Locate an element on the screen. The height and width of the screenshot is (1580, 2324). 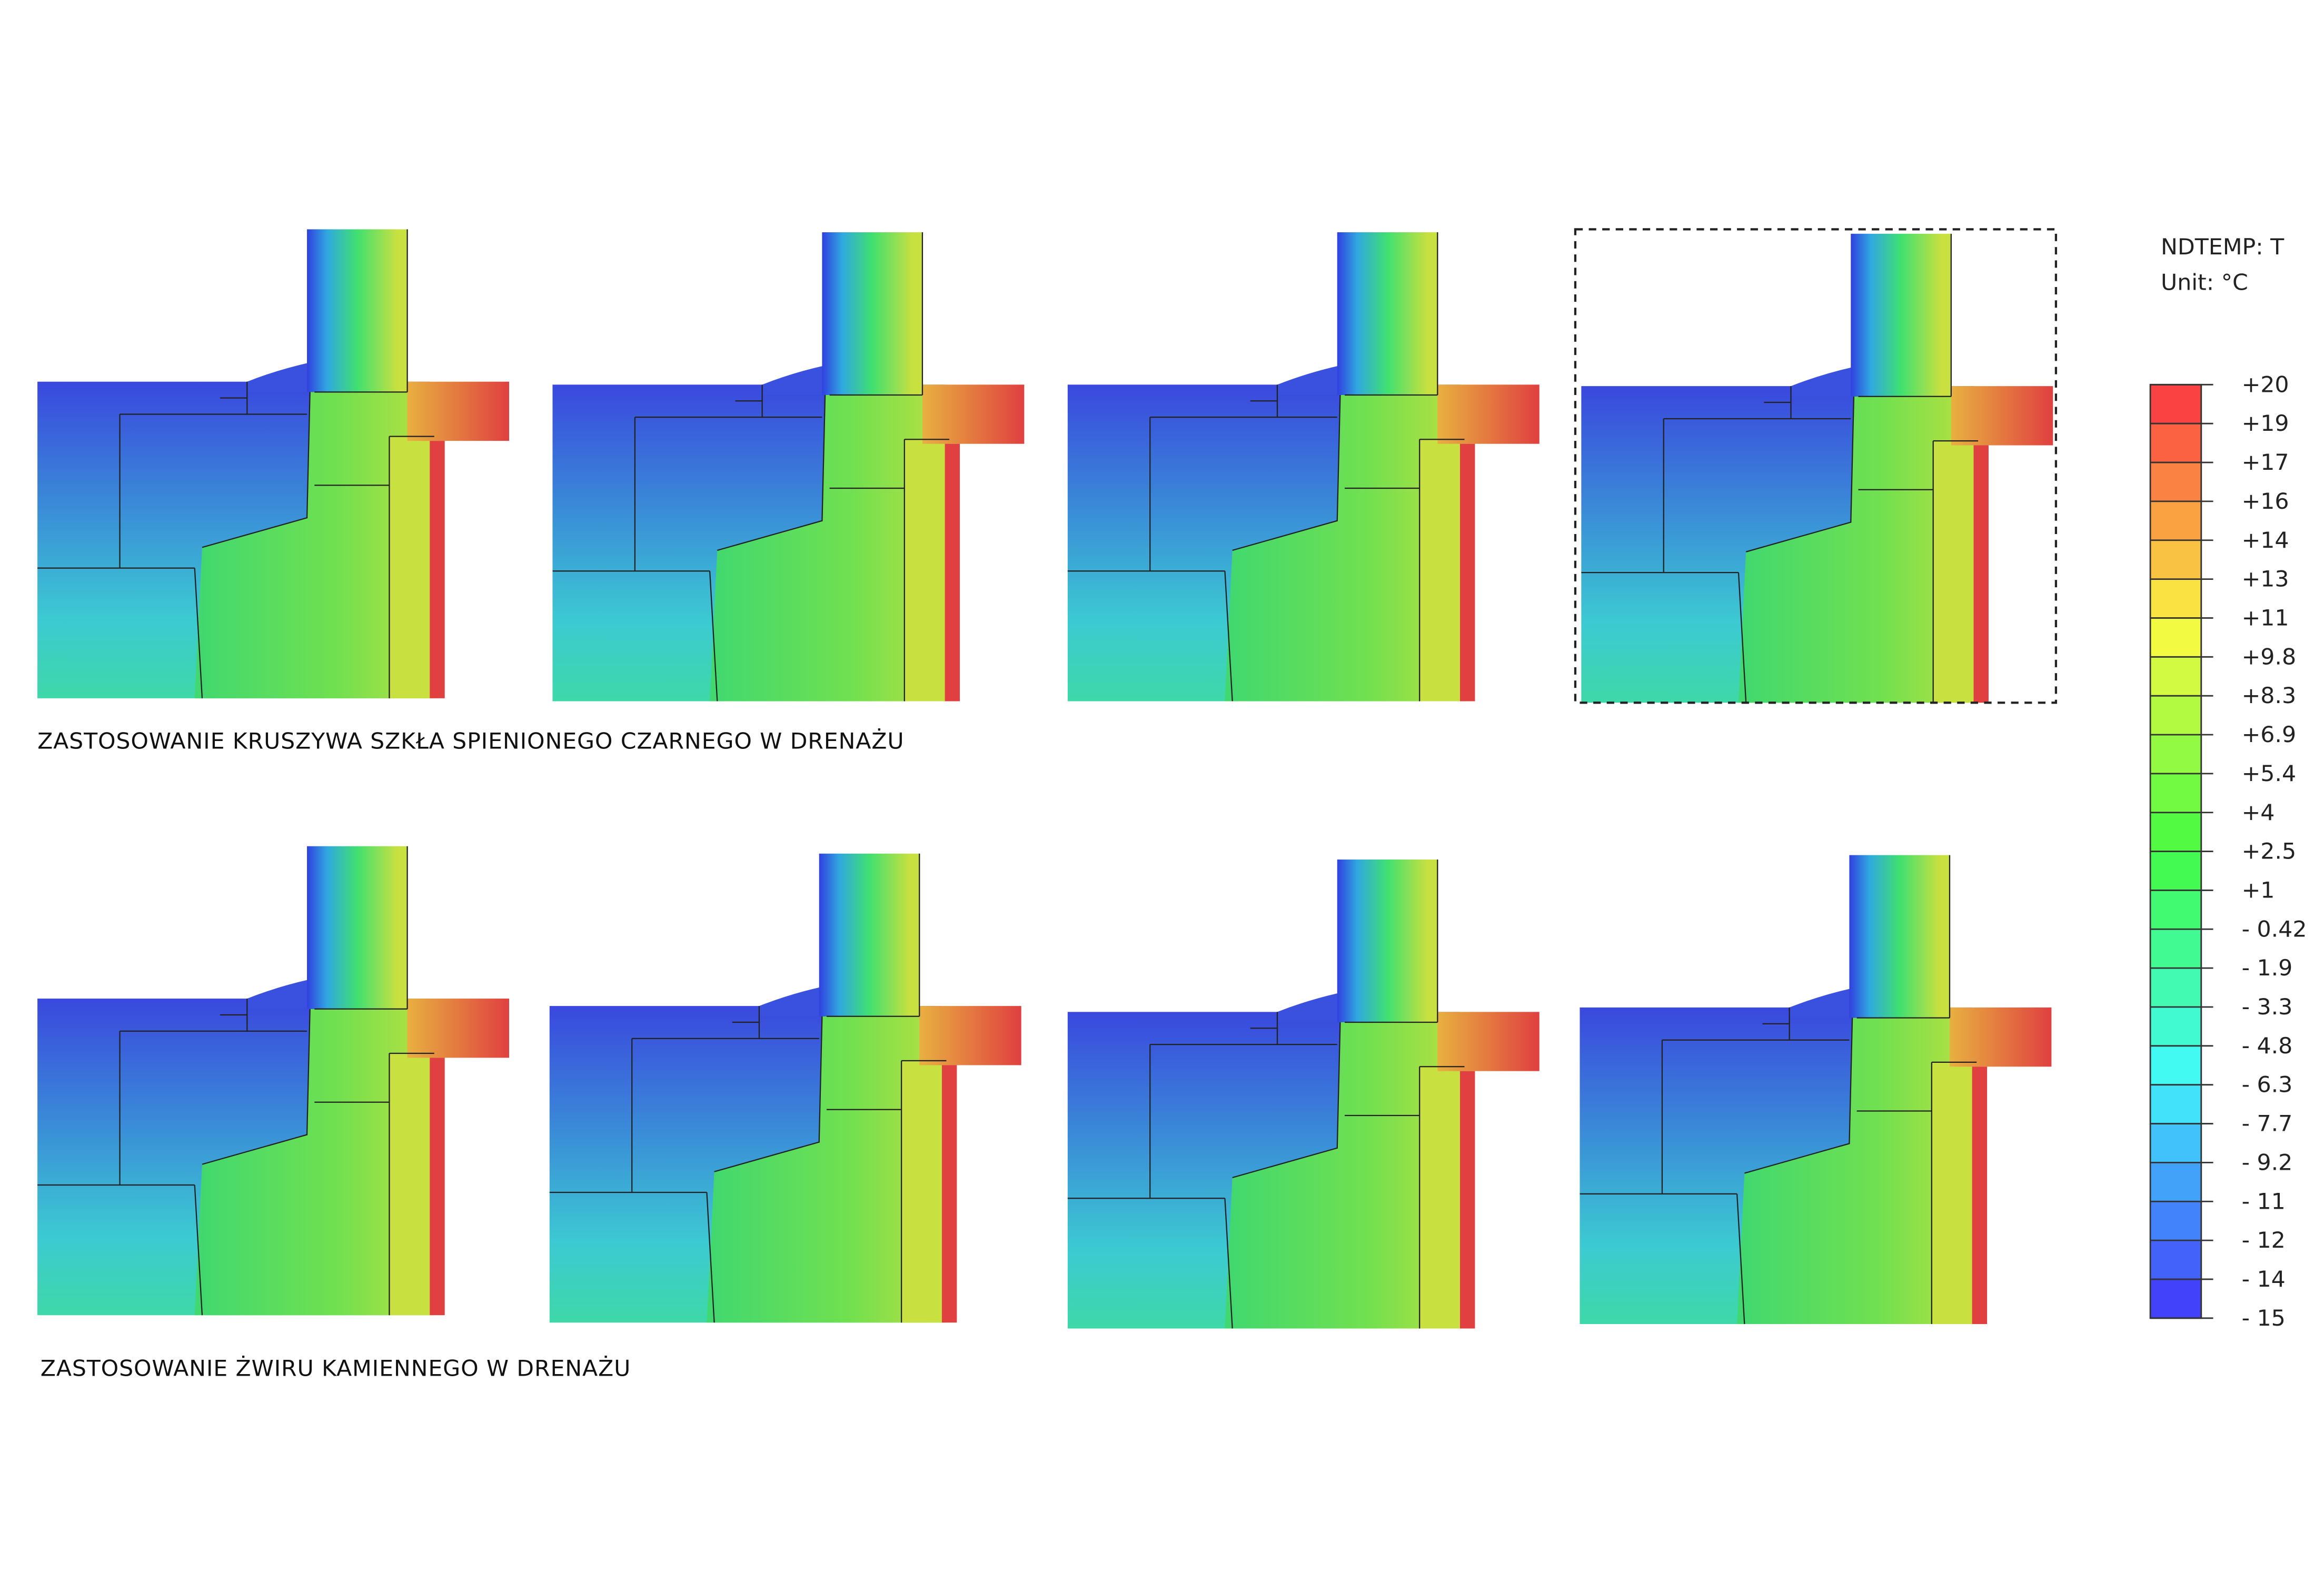
legend-label: +4 is located at coordinates (2258, 812).